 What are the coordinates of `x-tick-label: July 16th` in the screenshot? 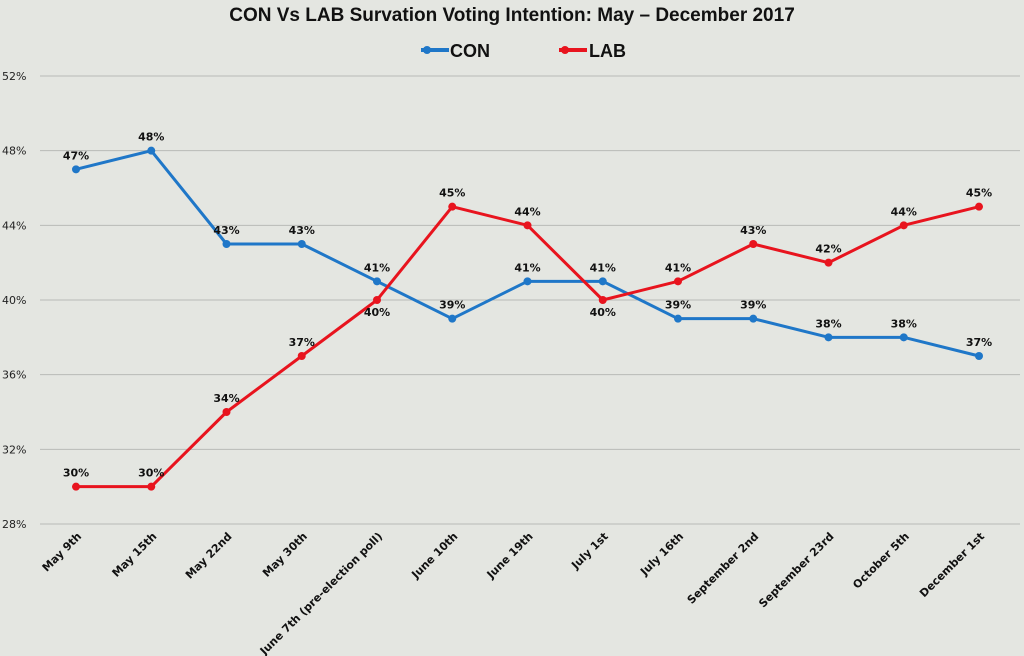 It's located at (661, 554).